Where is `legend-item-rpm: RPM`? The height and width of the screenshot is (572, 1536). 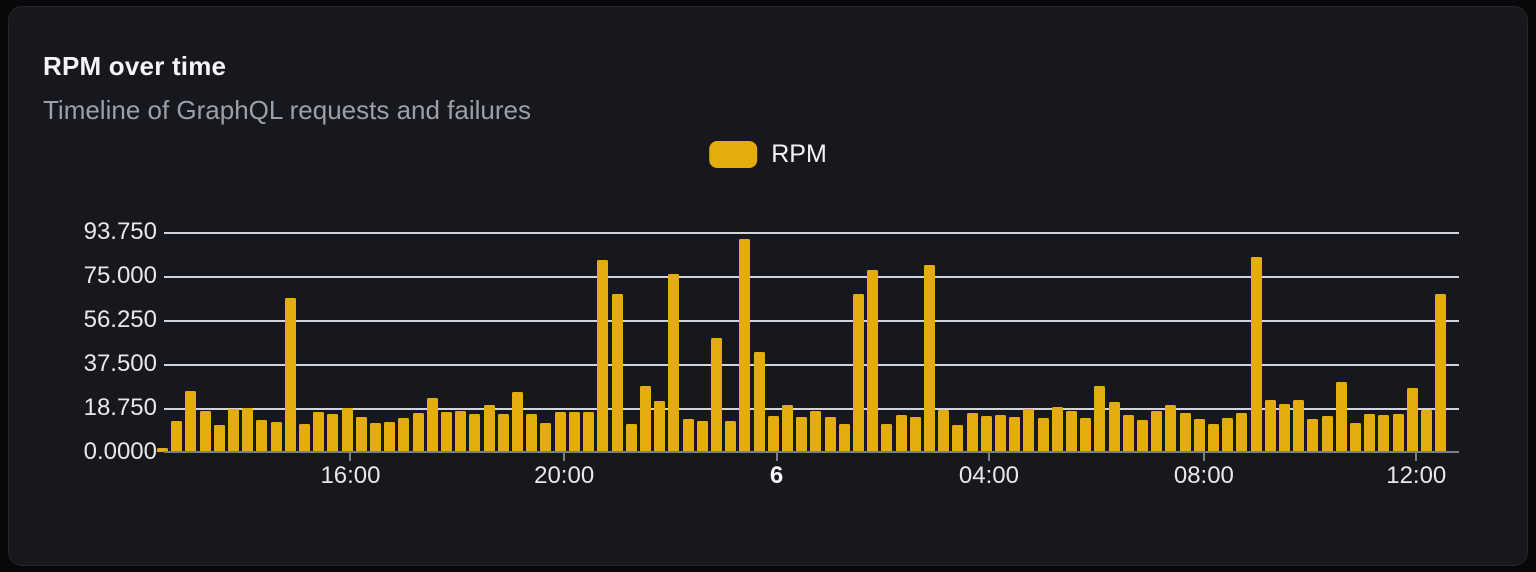
legend-item-rpm: RPM is located at coordinates (768, 154).